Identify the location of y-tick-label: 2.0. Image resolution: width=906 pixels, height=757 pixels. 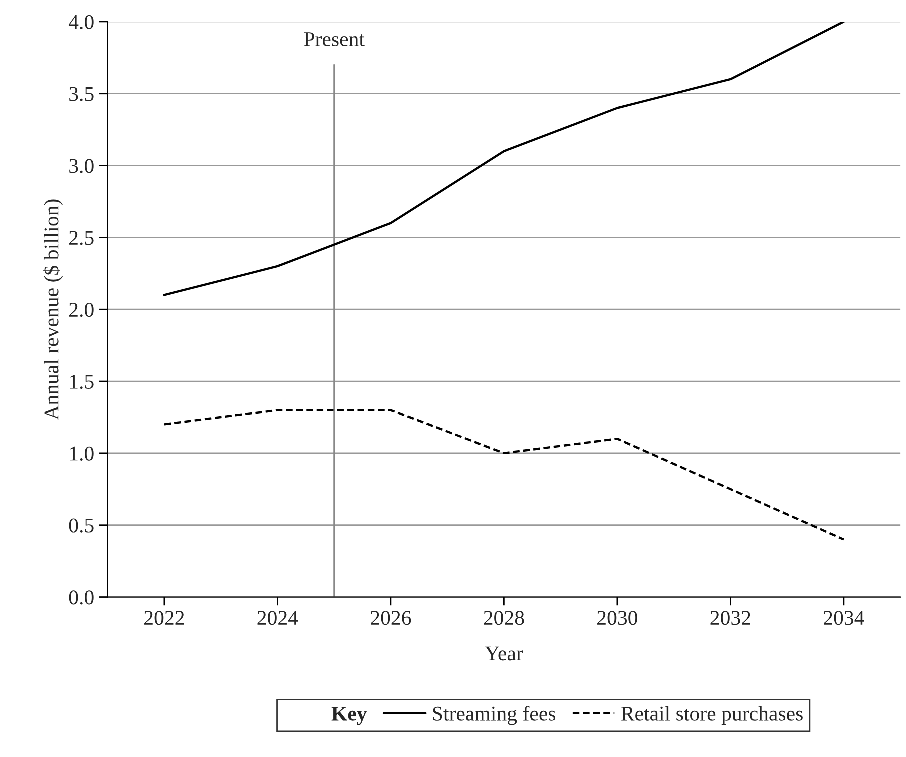
(81, 310).